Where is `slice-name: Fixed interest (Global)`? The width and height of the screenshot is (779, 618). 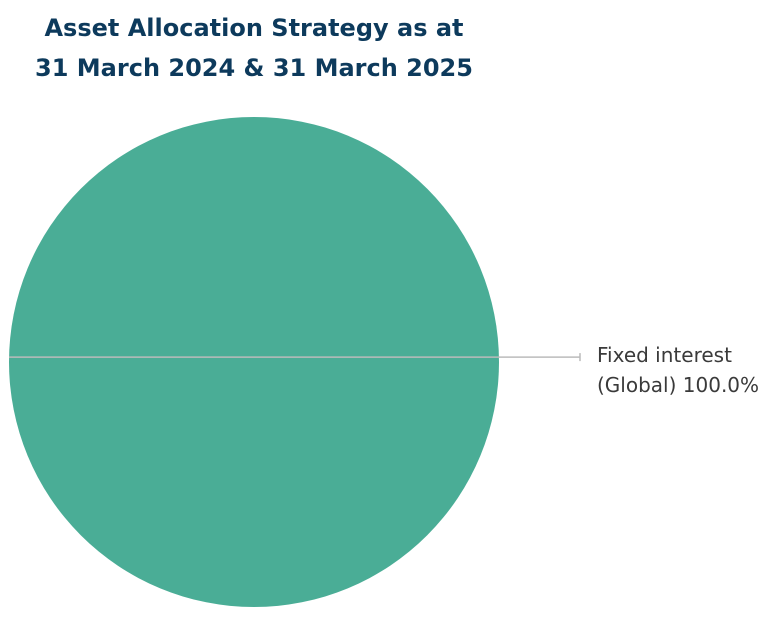 slice-name: Fixed interest (Global) is located at coordinates (664, 370).